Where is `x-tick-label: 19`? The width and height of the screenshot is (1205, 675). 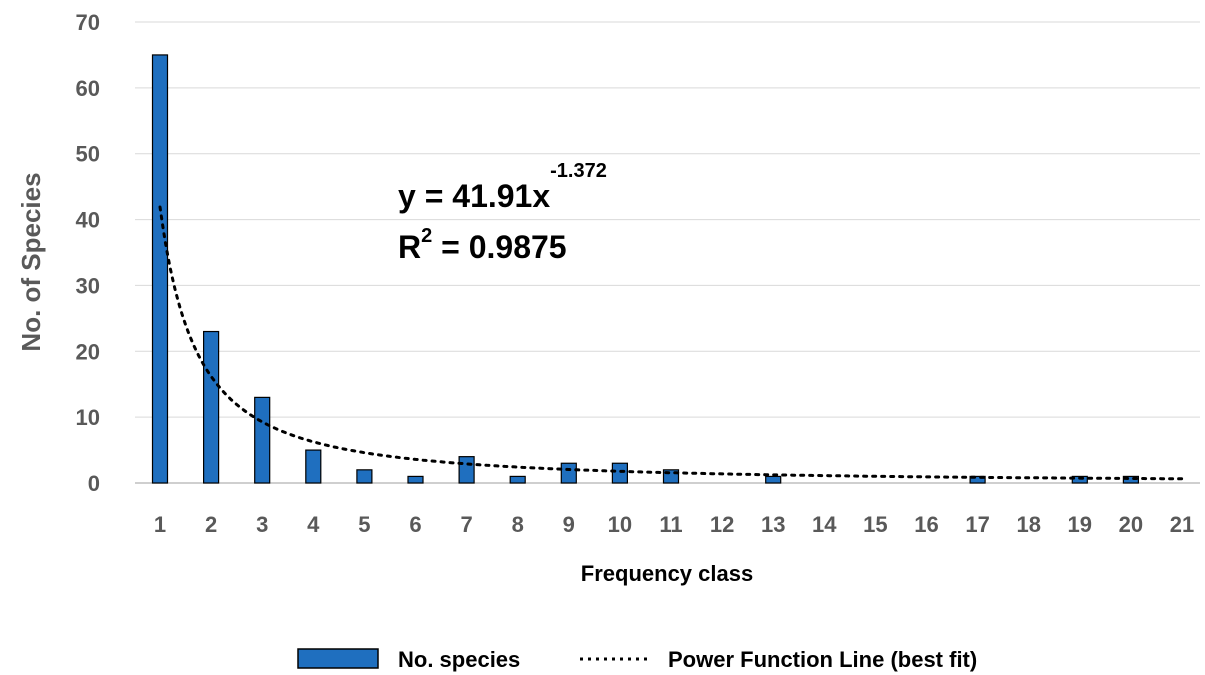
x-tick-label: 19 is located at coordinates (1080, 524).